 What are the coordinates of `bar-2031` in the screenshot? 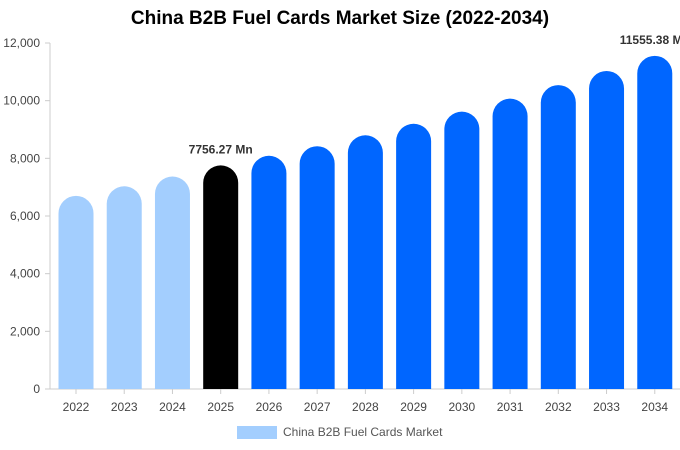 It's located at (510, 244).